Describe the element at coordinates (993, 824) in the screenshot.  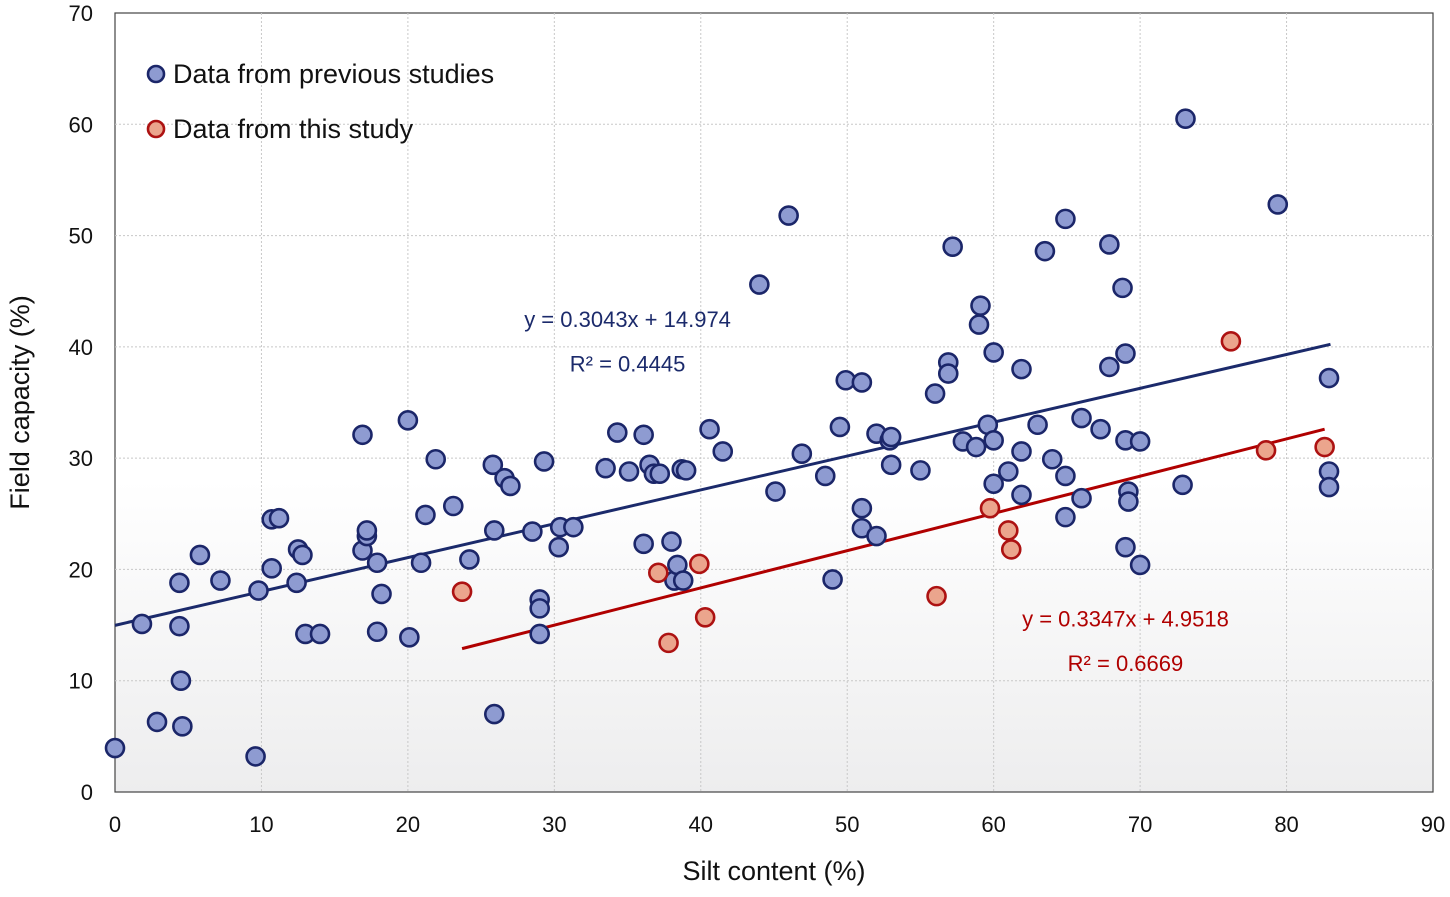
I see `x-tick-label: 60` at that location.